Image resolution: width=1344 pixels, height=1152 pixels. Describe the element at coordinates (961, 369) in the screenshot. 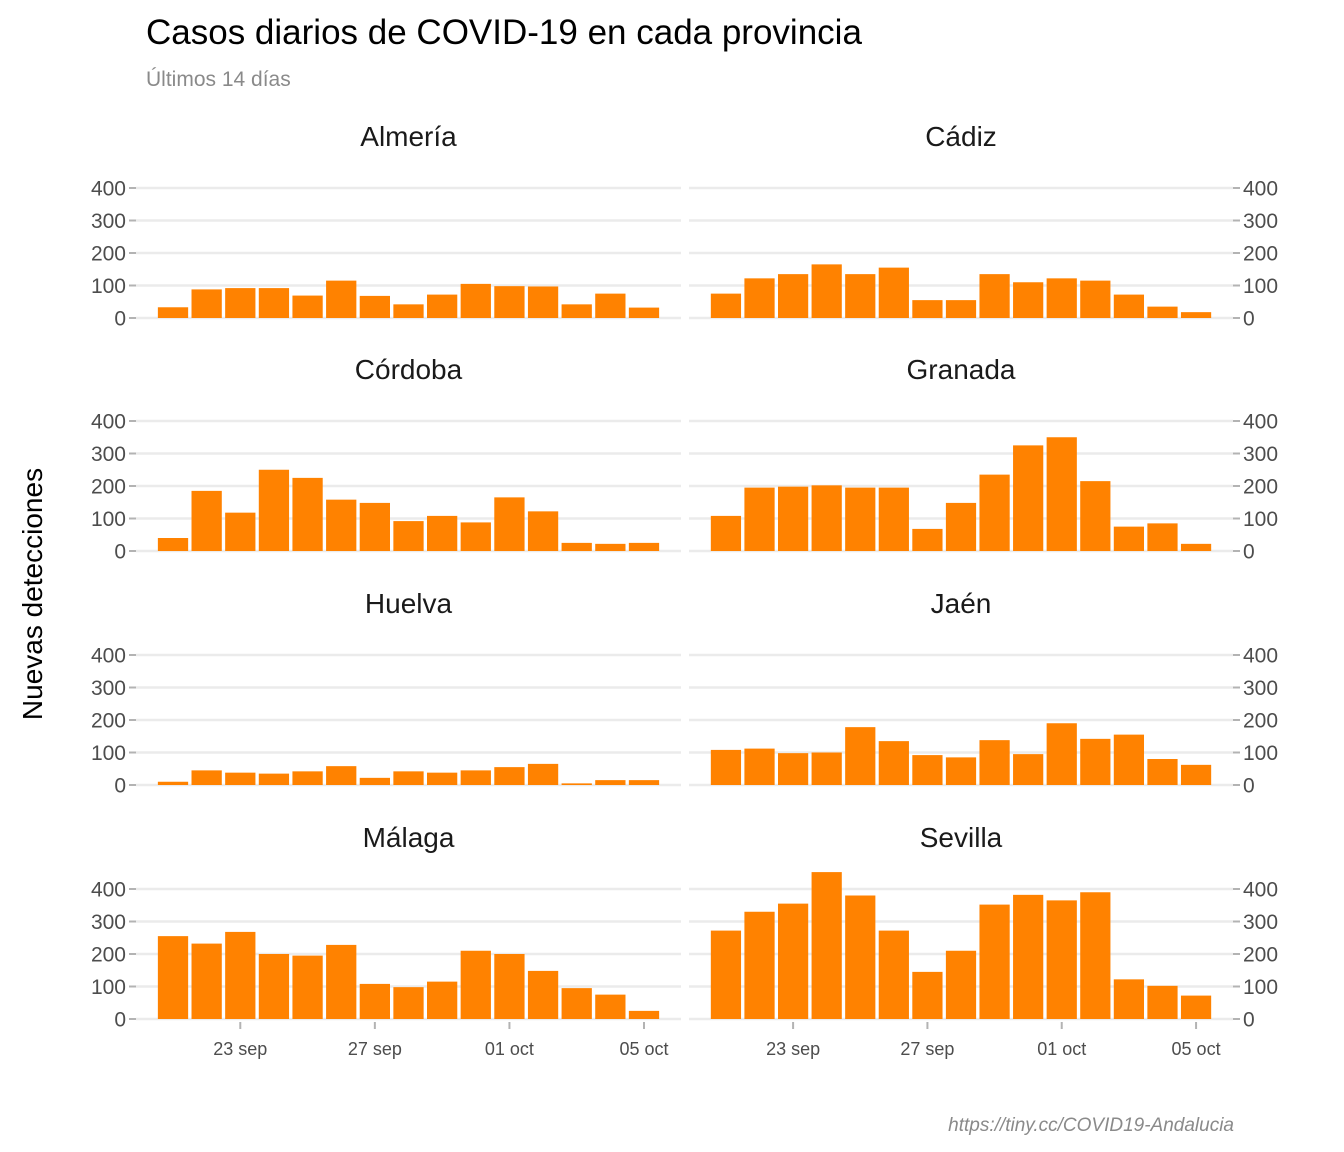

I see `panel-title: Granada` at that location.